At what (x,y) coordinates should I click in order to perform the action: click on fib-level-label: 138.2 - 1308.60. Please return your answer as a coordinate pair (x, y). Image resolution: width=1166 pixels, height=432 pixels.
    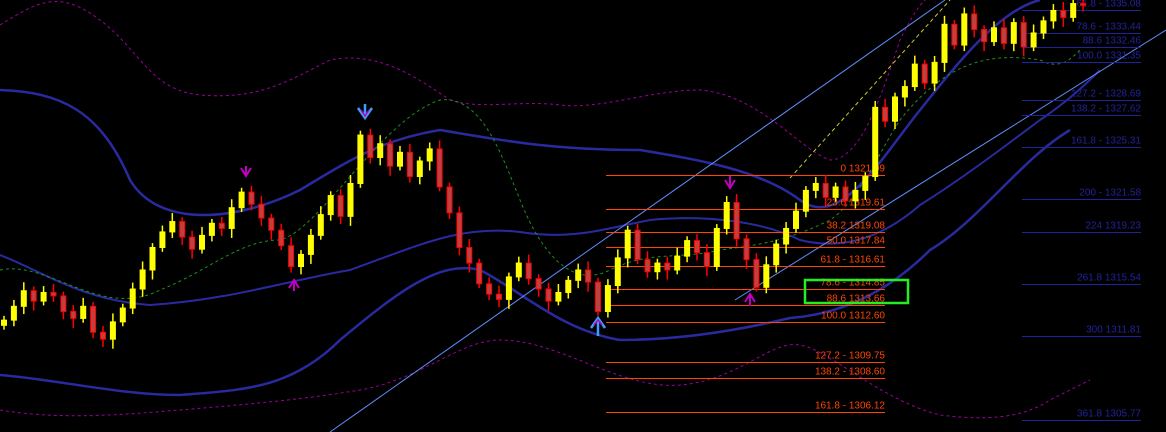
    Looking at the image, I should click on (850, 372).